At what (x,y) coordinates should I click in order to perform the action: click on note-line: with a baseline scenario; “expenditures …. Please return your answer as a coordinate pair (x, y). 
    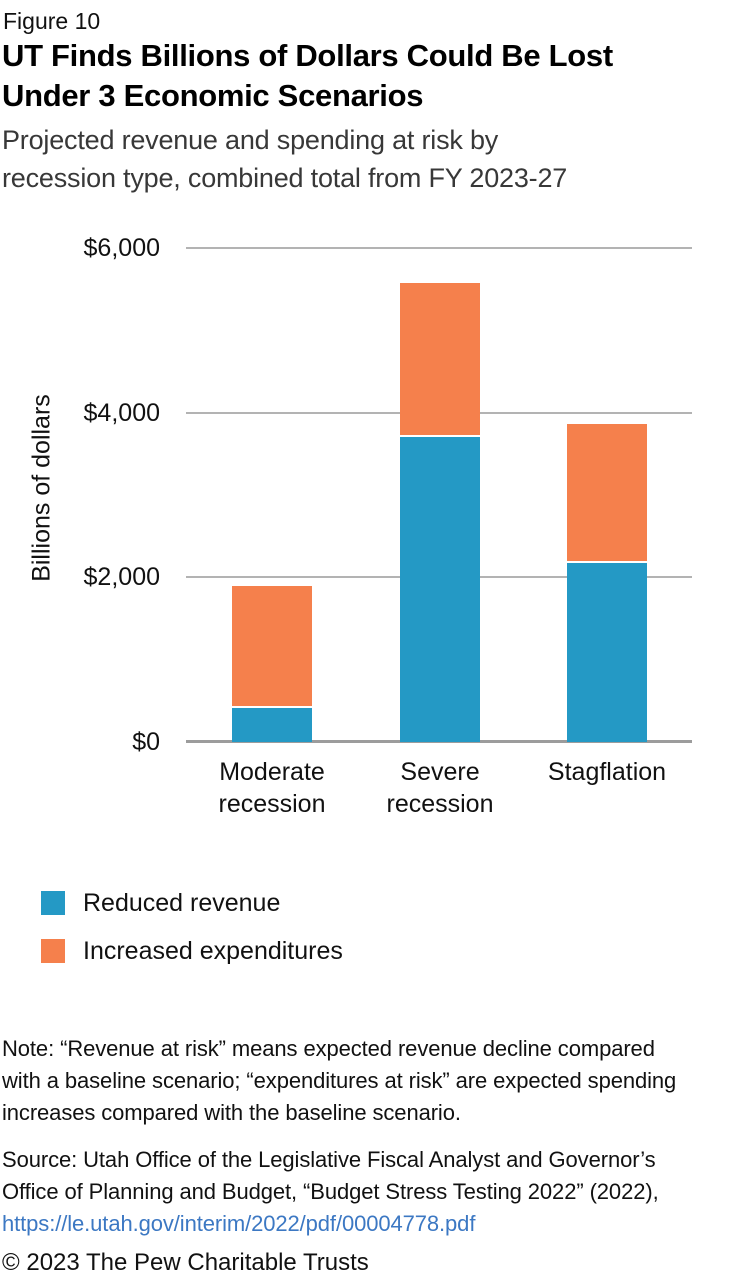
    Looking at the image, I should click on (339, 1080).